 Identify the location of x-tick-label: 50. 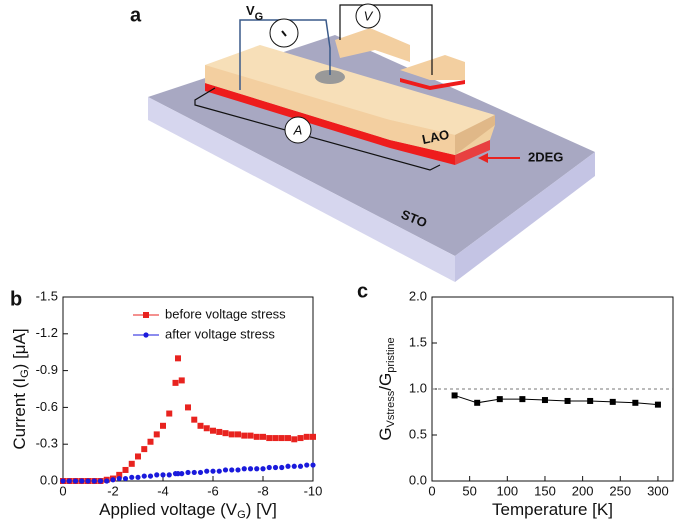
(469, 490).